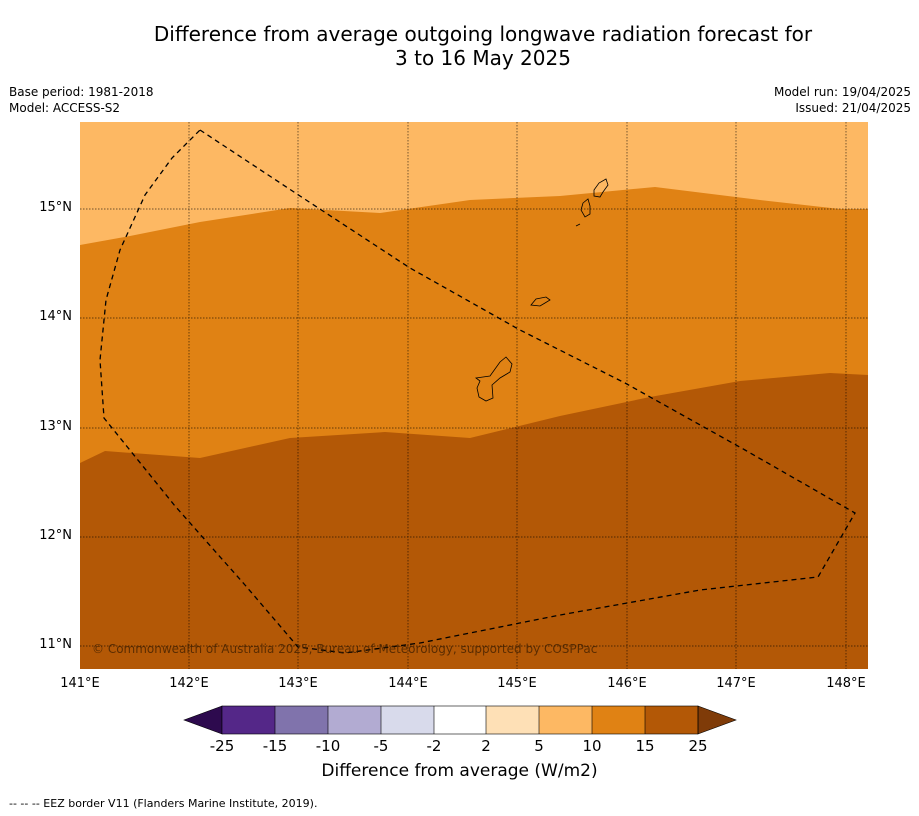 This screenshot has height=816, width=919. What do you see at coordinates (55, 426) in the screenshot?
I see `lat-label-13: 13°N` at bounding box center [55, 426].